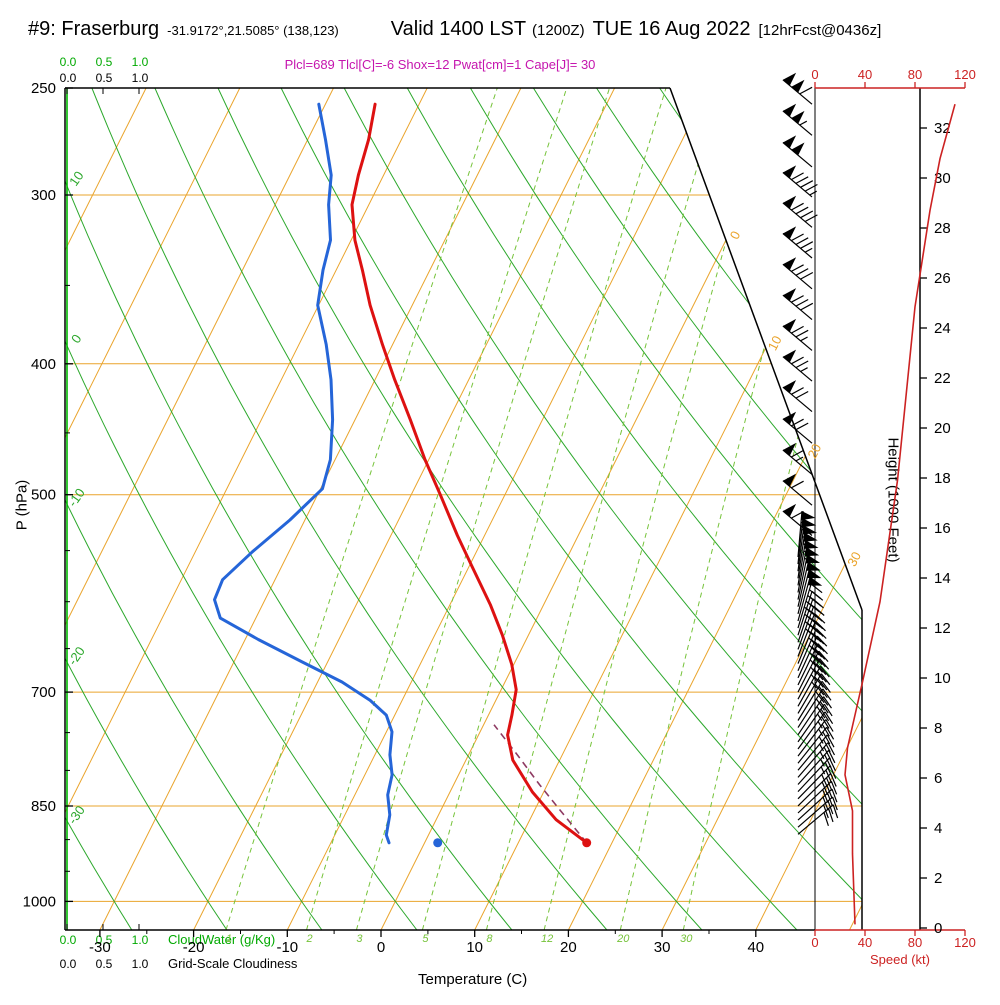  Describe the element at coordinates (942, 378) in the screenshot. I see `svg-text: 22` at that location.